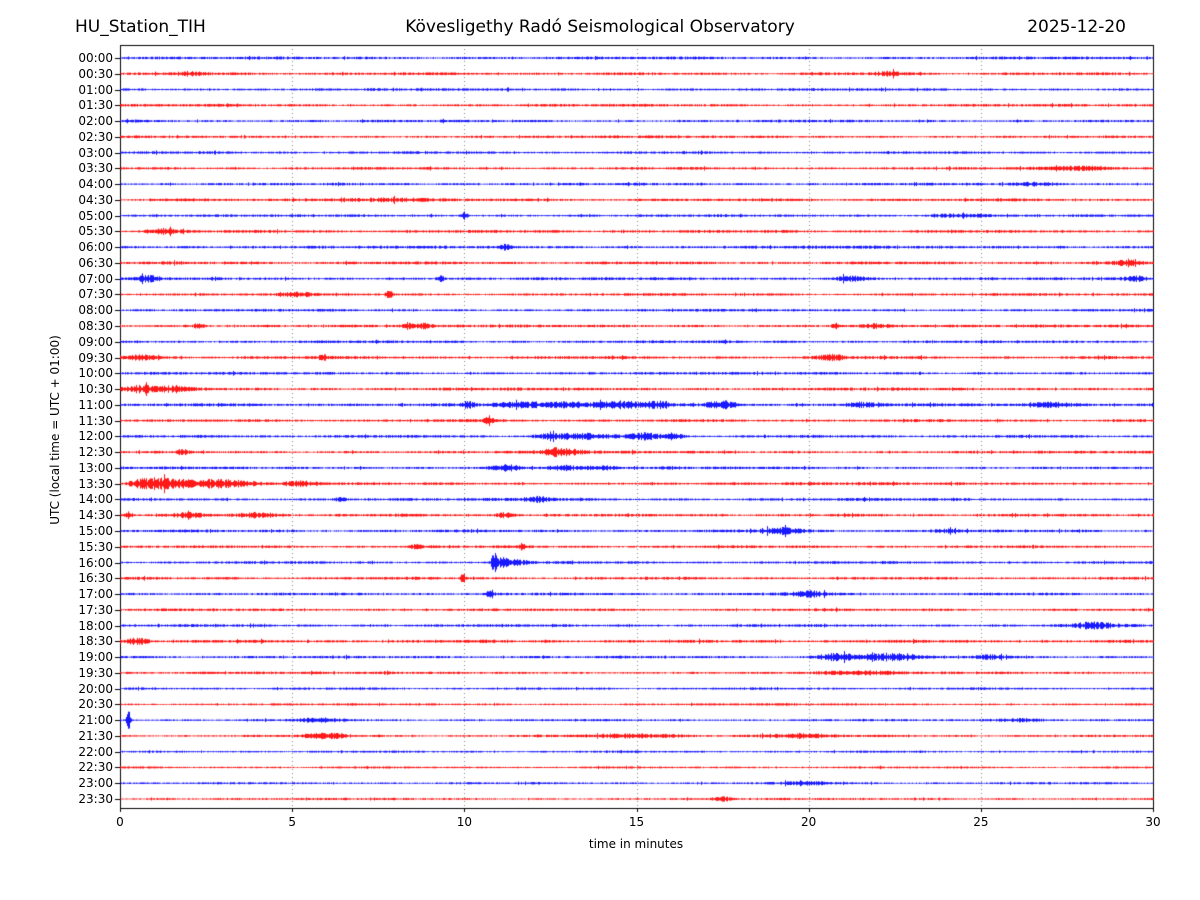 This screenshot has width=1200, height=900. I want to click on row-time-label: 01:30, so click(95, 105).